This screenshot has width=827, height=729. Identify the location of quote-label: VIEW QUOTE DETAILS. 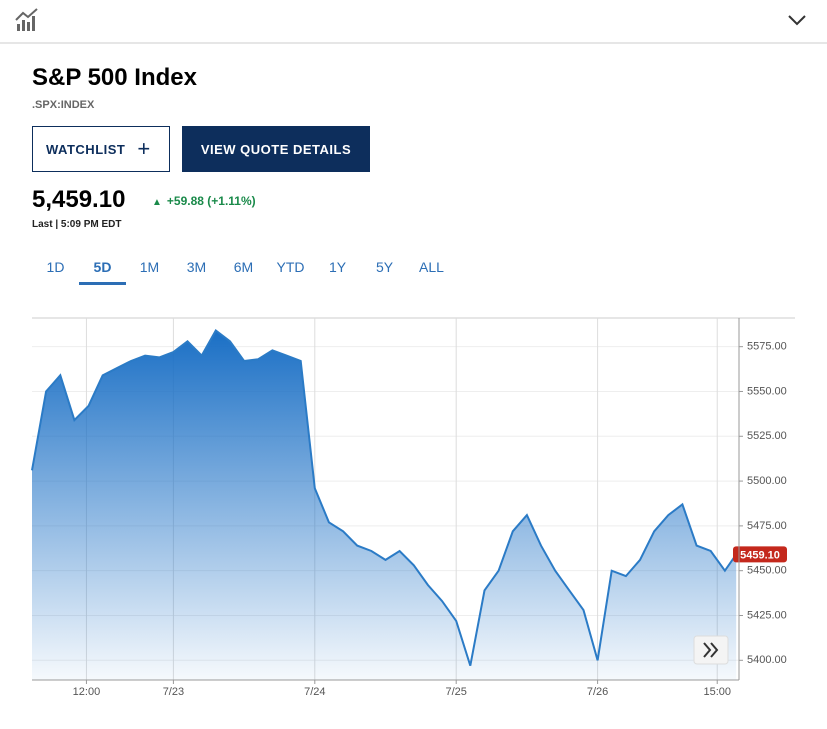
(276, 149).